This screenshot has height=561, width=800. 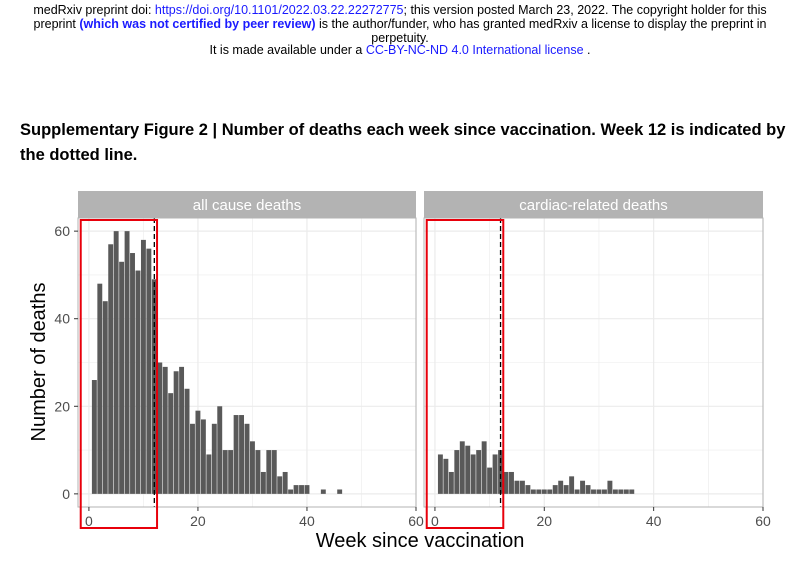 I want to click on y-tick-label: 40, so click(x=62, y=319).